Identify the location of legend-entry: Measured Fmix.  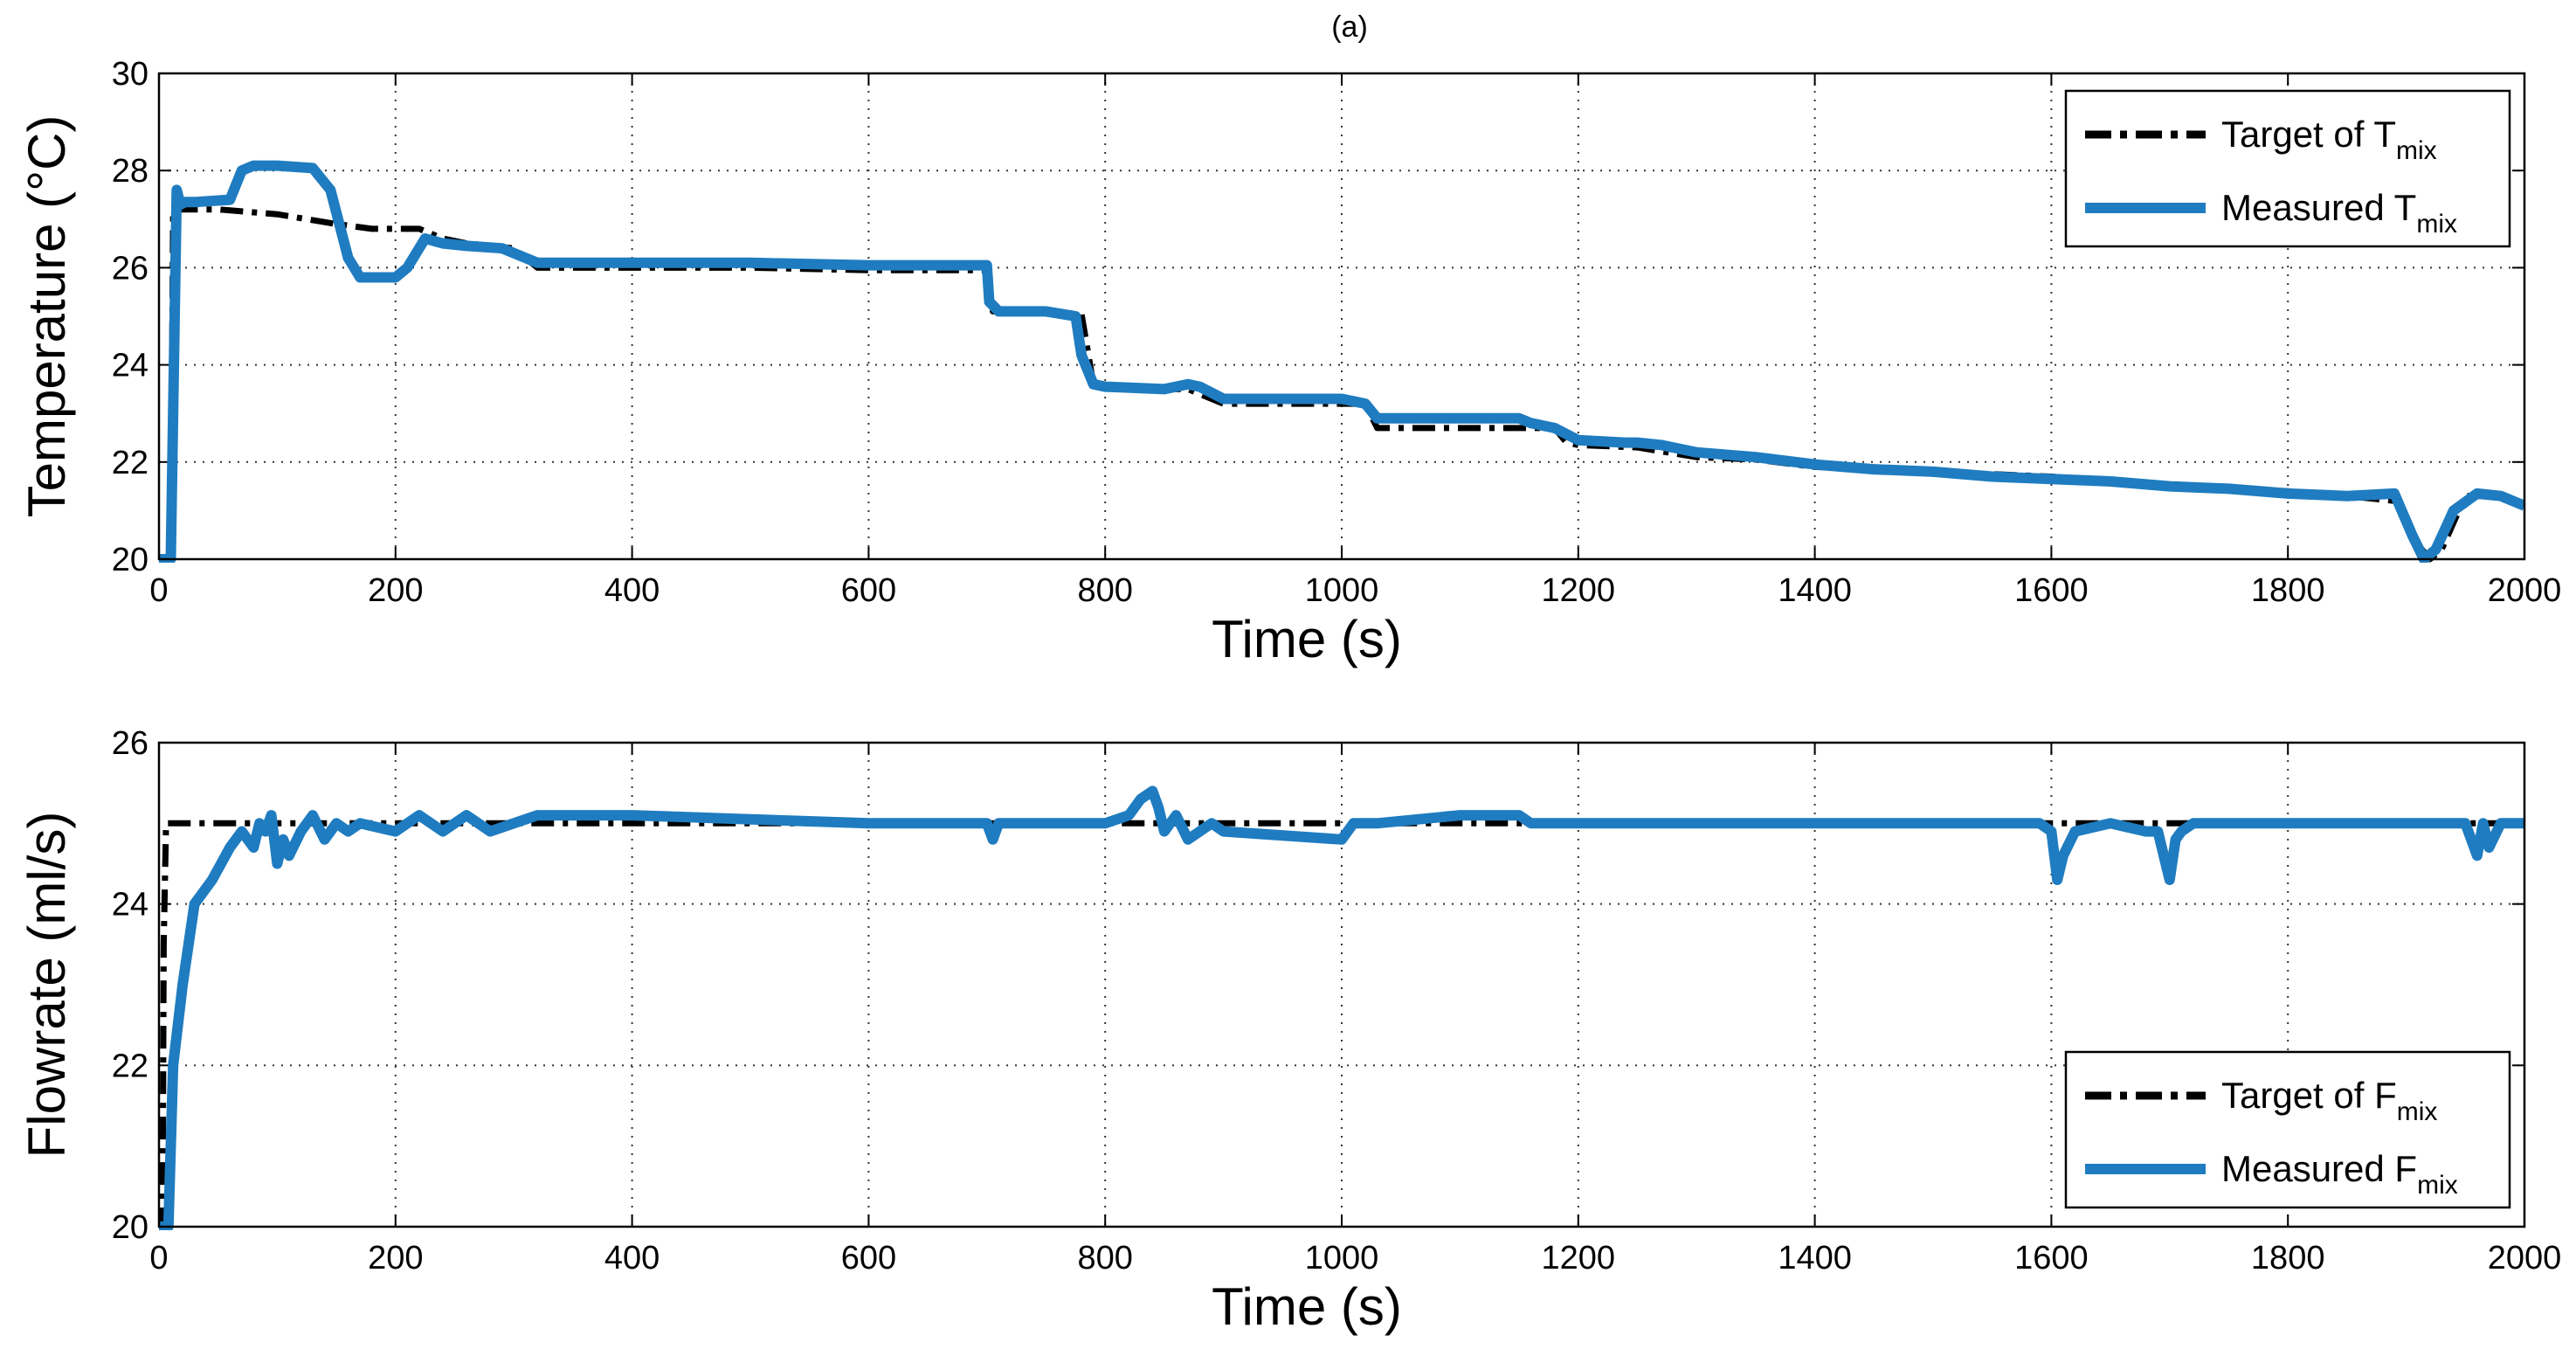
(2339, 1174).